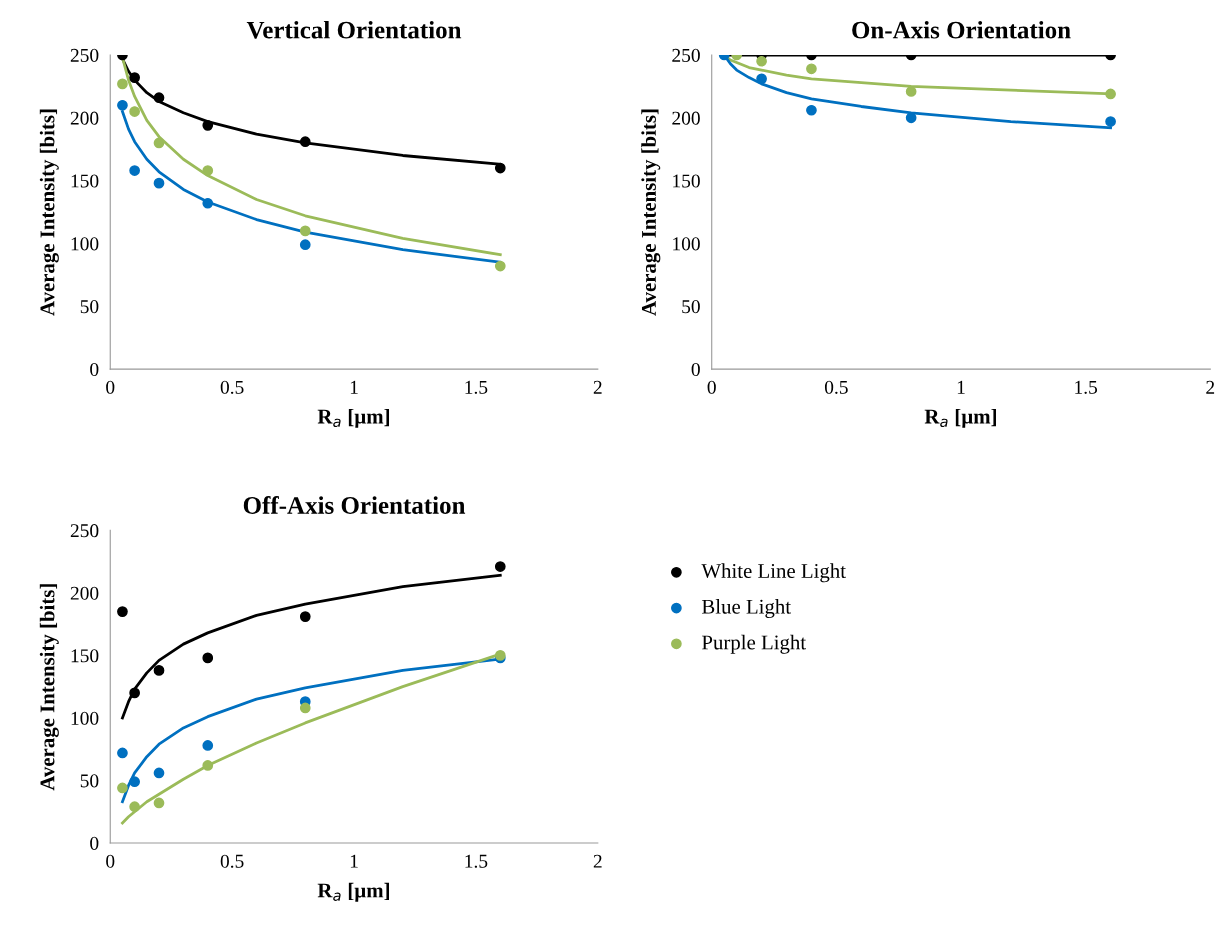  Describe the element at coordinates (354, 29) in the screenshot. I see `chart-title: Vertical Orientation` at that location.